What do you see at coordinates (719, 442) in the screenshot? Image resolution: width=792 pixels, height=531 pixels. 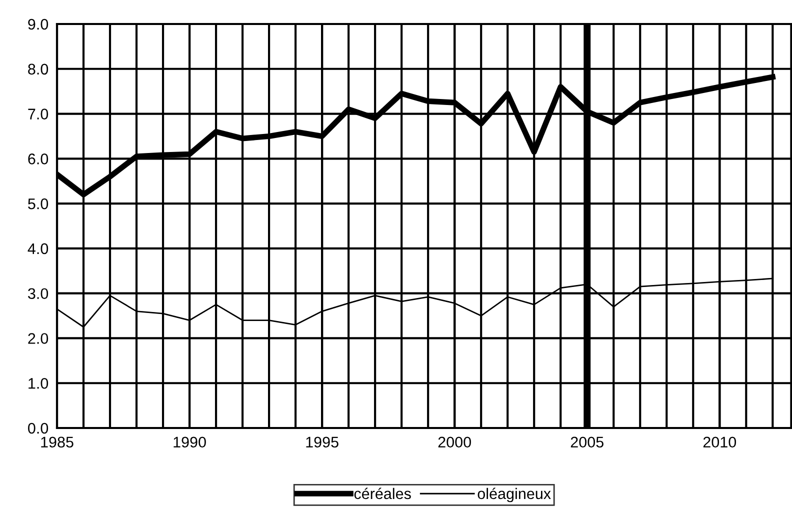 I see `x-tick-label: 2010` at bounding box center [719, 442].